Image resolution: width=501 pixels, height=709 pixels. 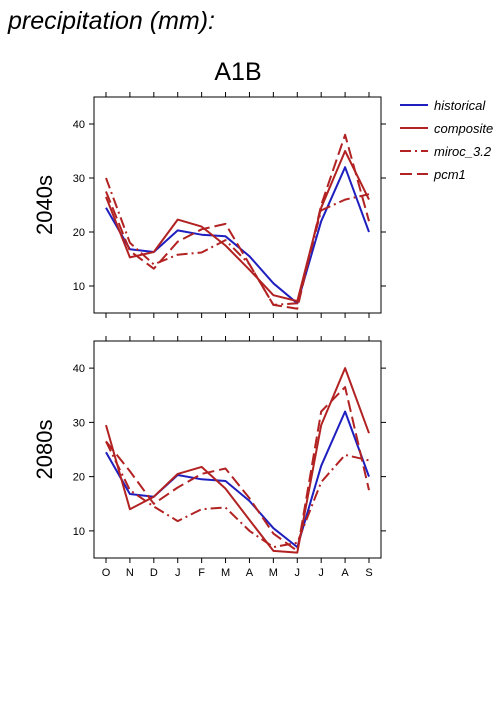 What do you see at coordinates (154, 573) in the screenshot?
I see `x-tick-label: D` at bounding box center [154, 573].